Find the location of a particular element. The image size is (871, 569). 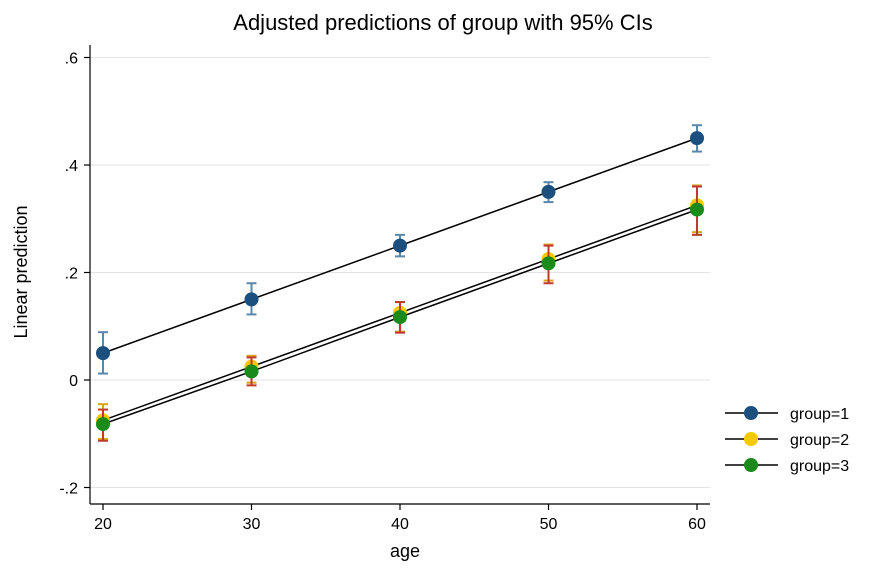

y-axis-ticks: -.2 0 .2 .4 .6 is located at coordinates (74, 274).